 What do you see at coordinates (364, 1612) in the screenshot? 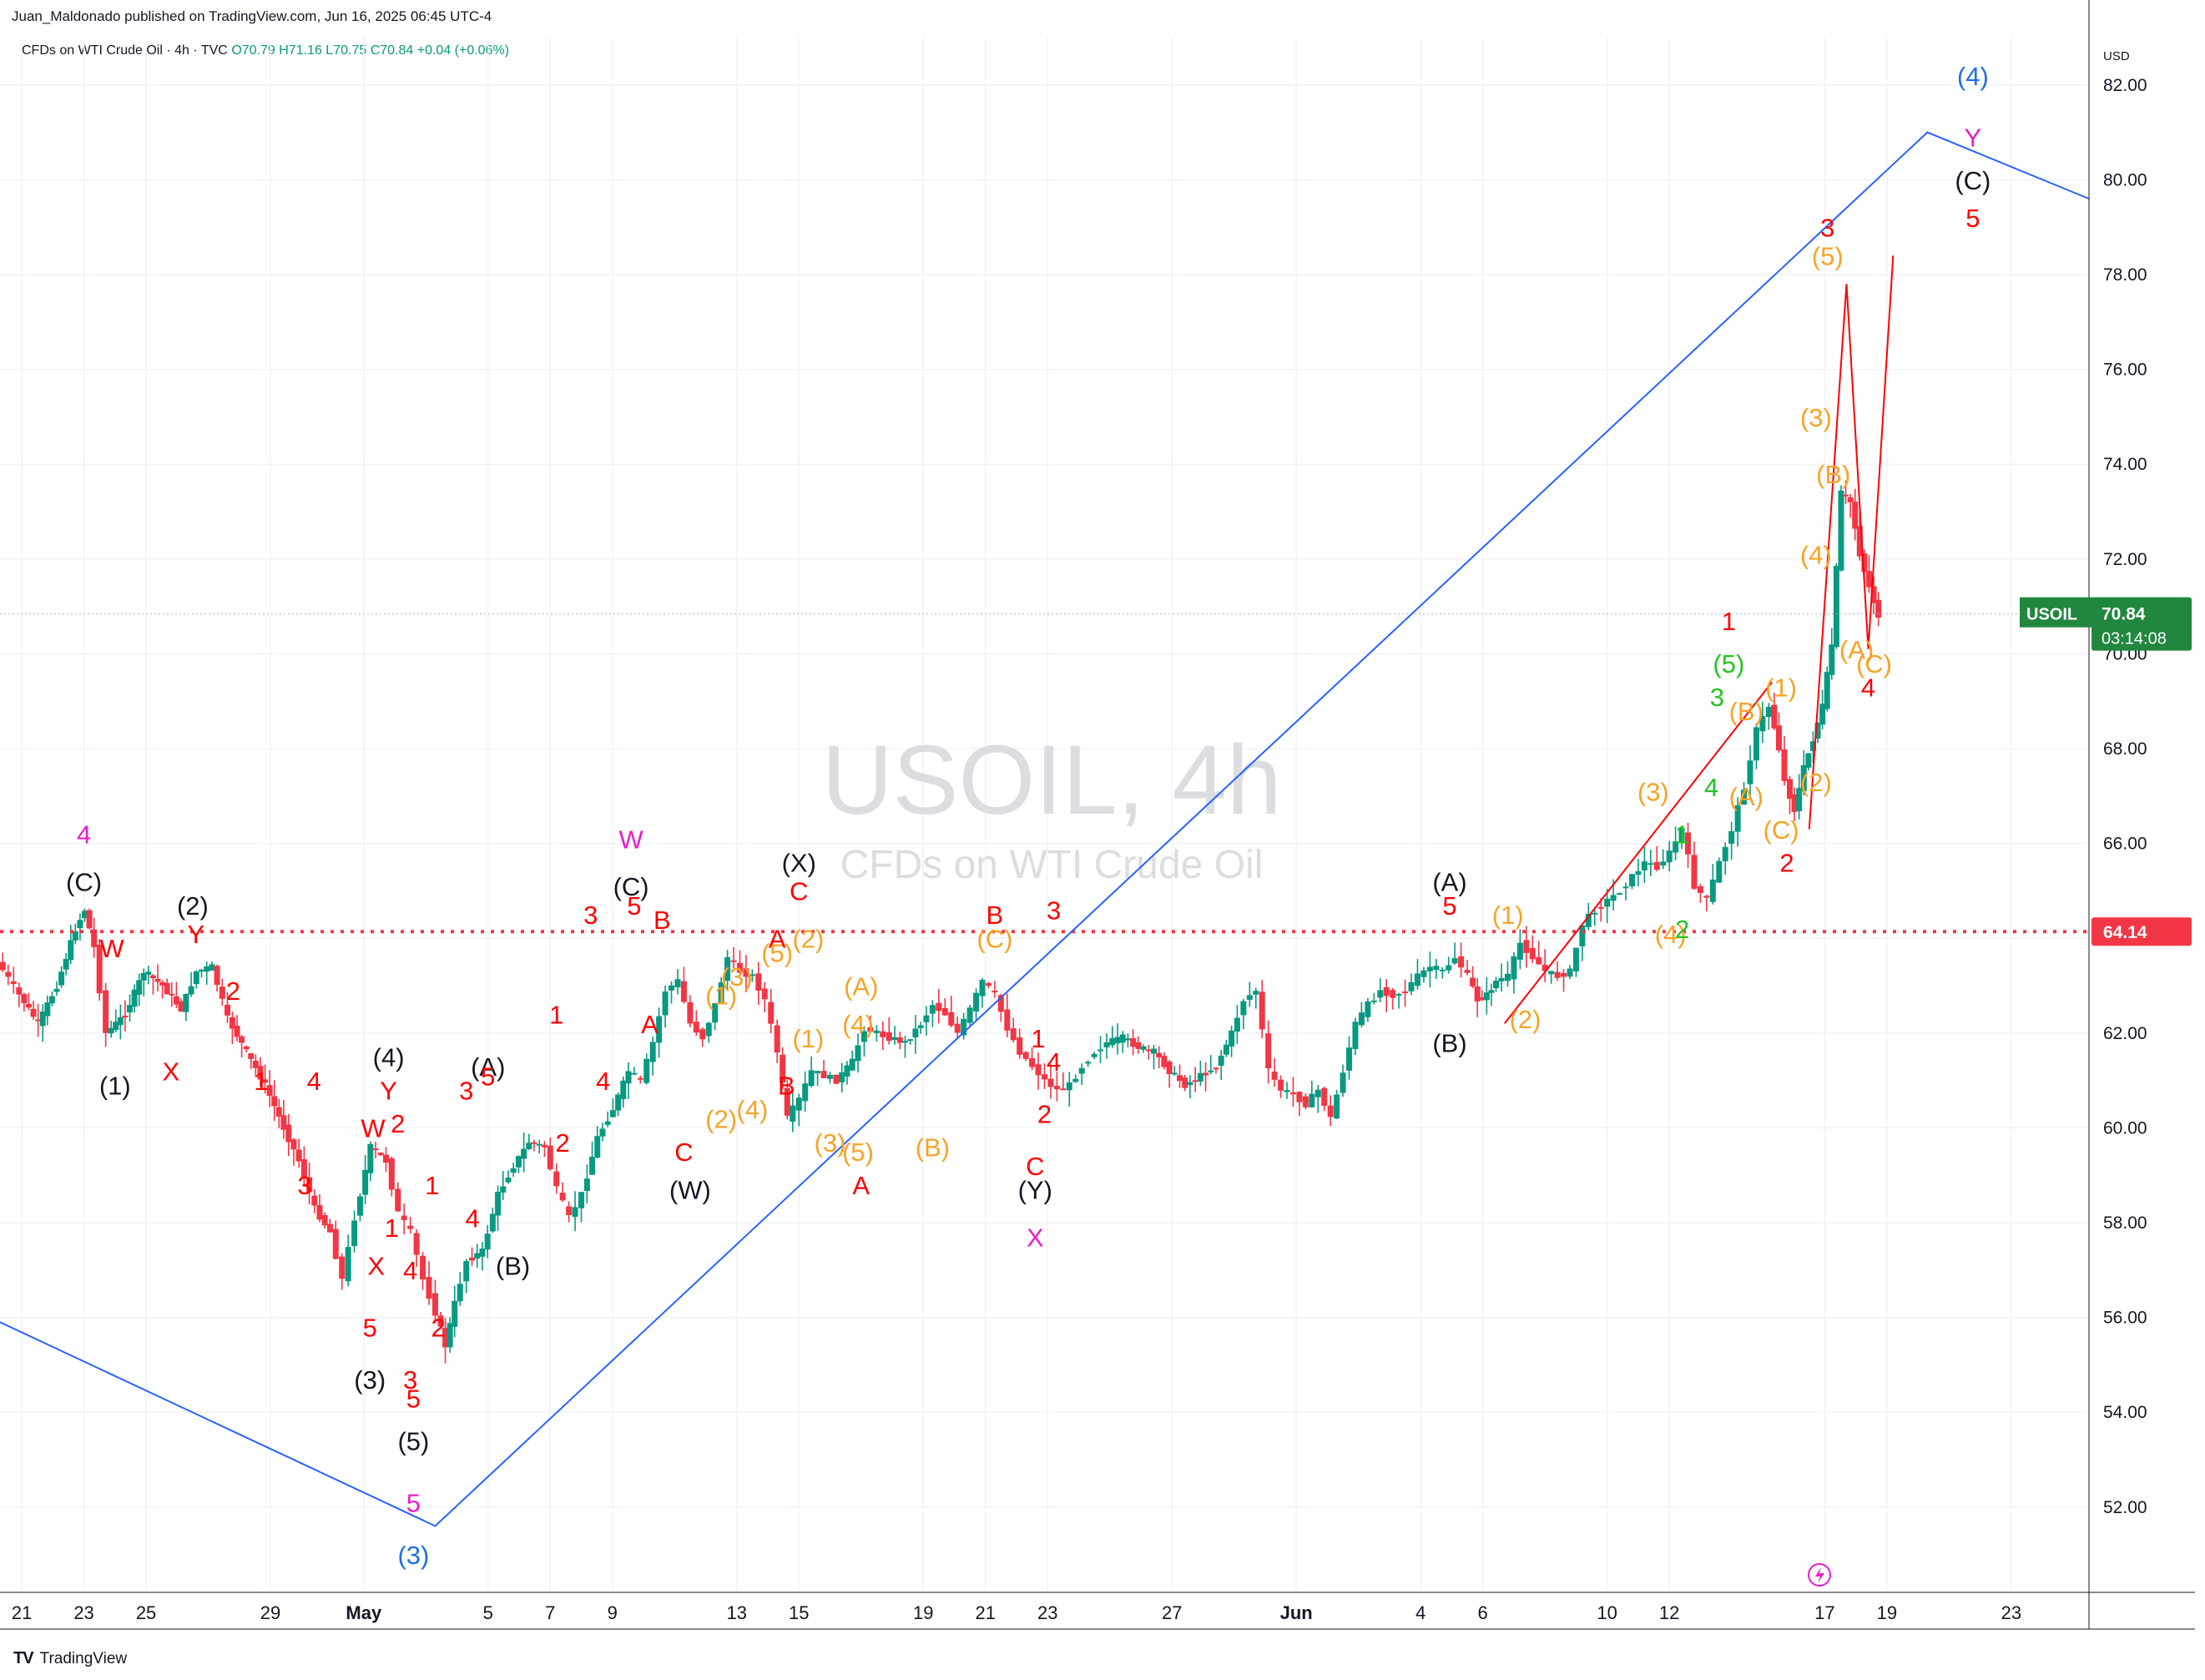
I see `time-tick-label: May` at bounding box center [364, 1612].